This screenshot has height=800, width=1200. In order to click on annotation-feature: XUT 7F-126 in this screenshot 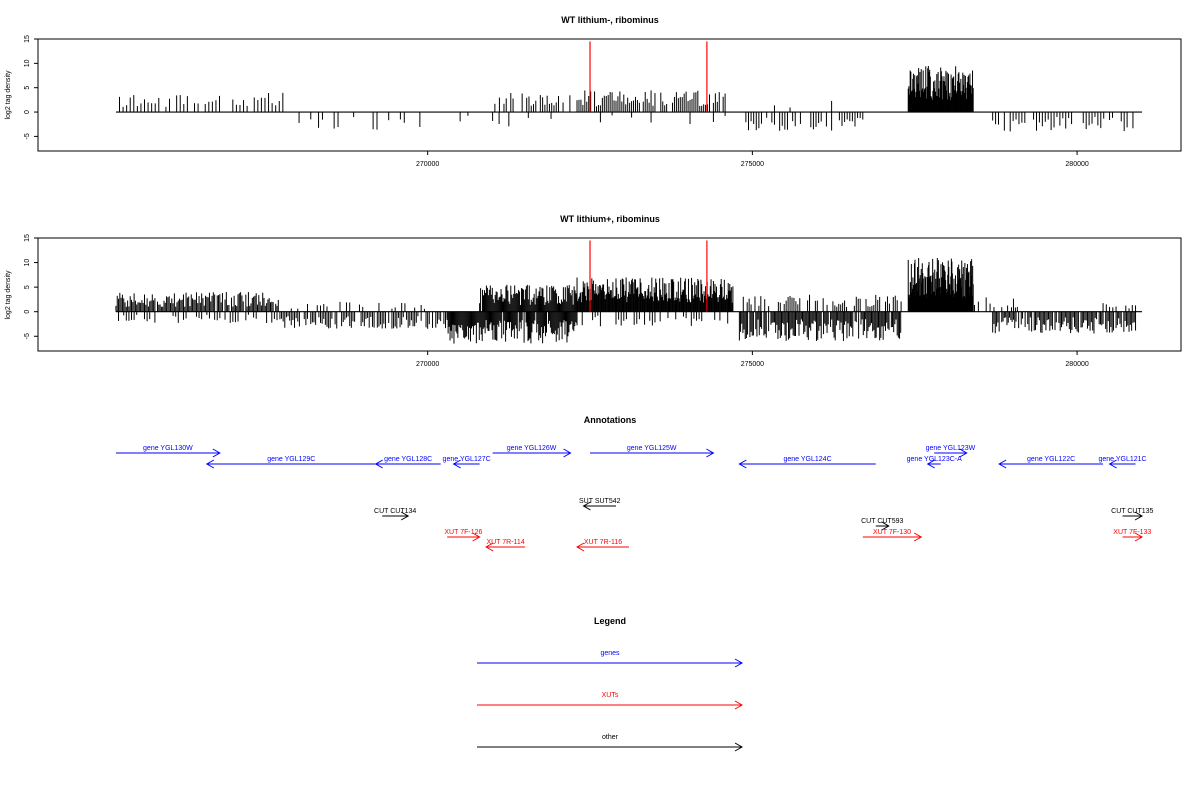, I will do `click(463, 535)`.